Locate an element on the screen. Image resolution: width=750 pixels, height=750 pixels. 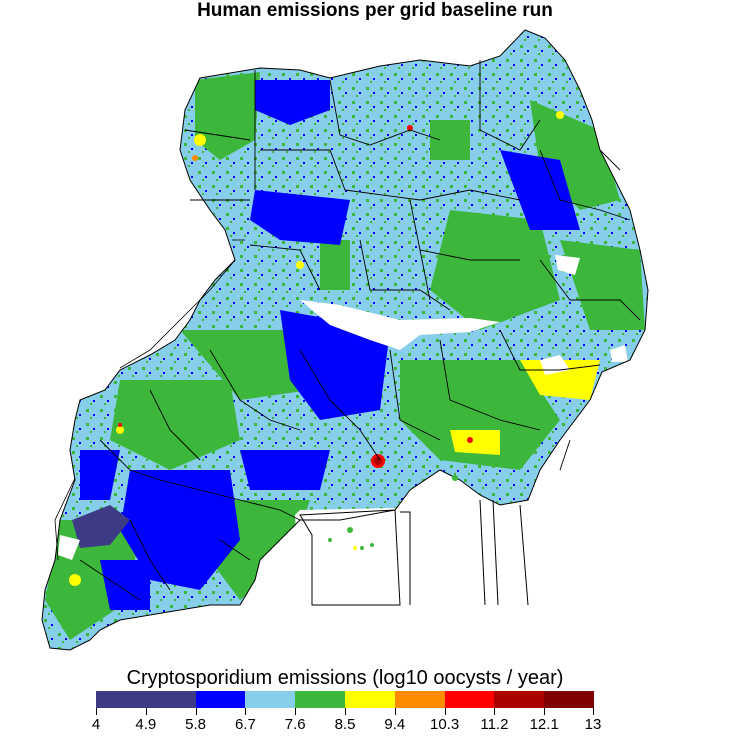
legend-label-7: 10.3 is located at coordinates (444, 724).